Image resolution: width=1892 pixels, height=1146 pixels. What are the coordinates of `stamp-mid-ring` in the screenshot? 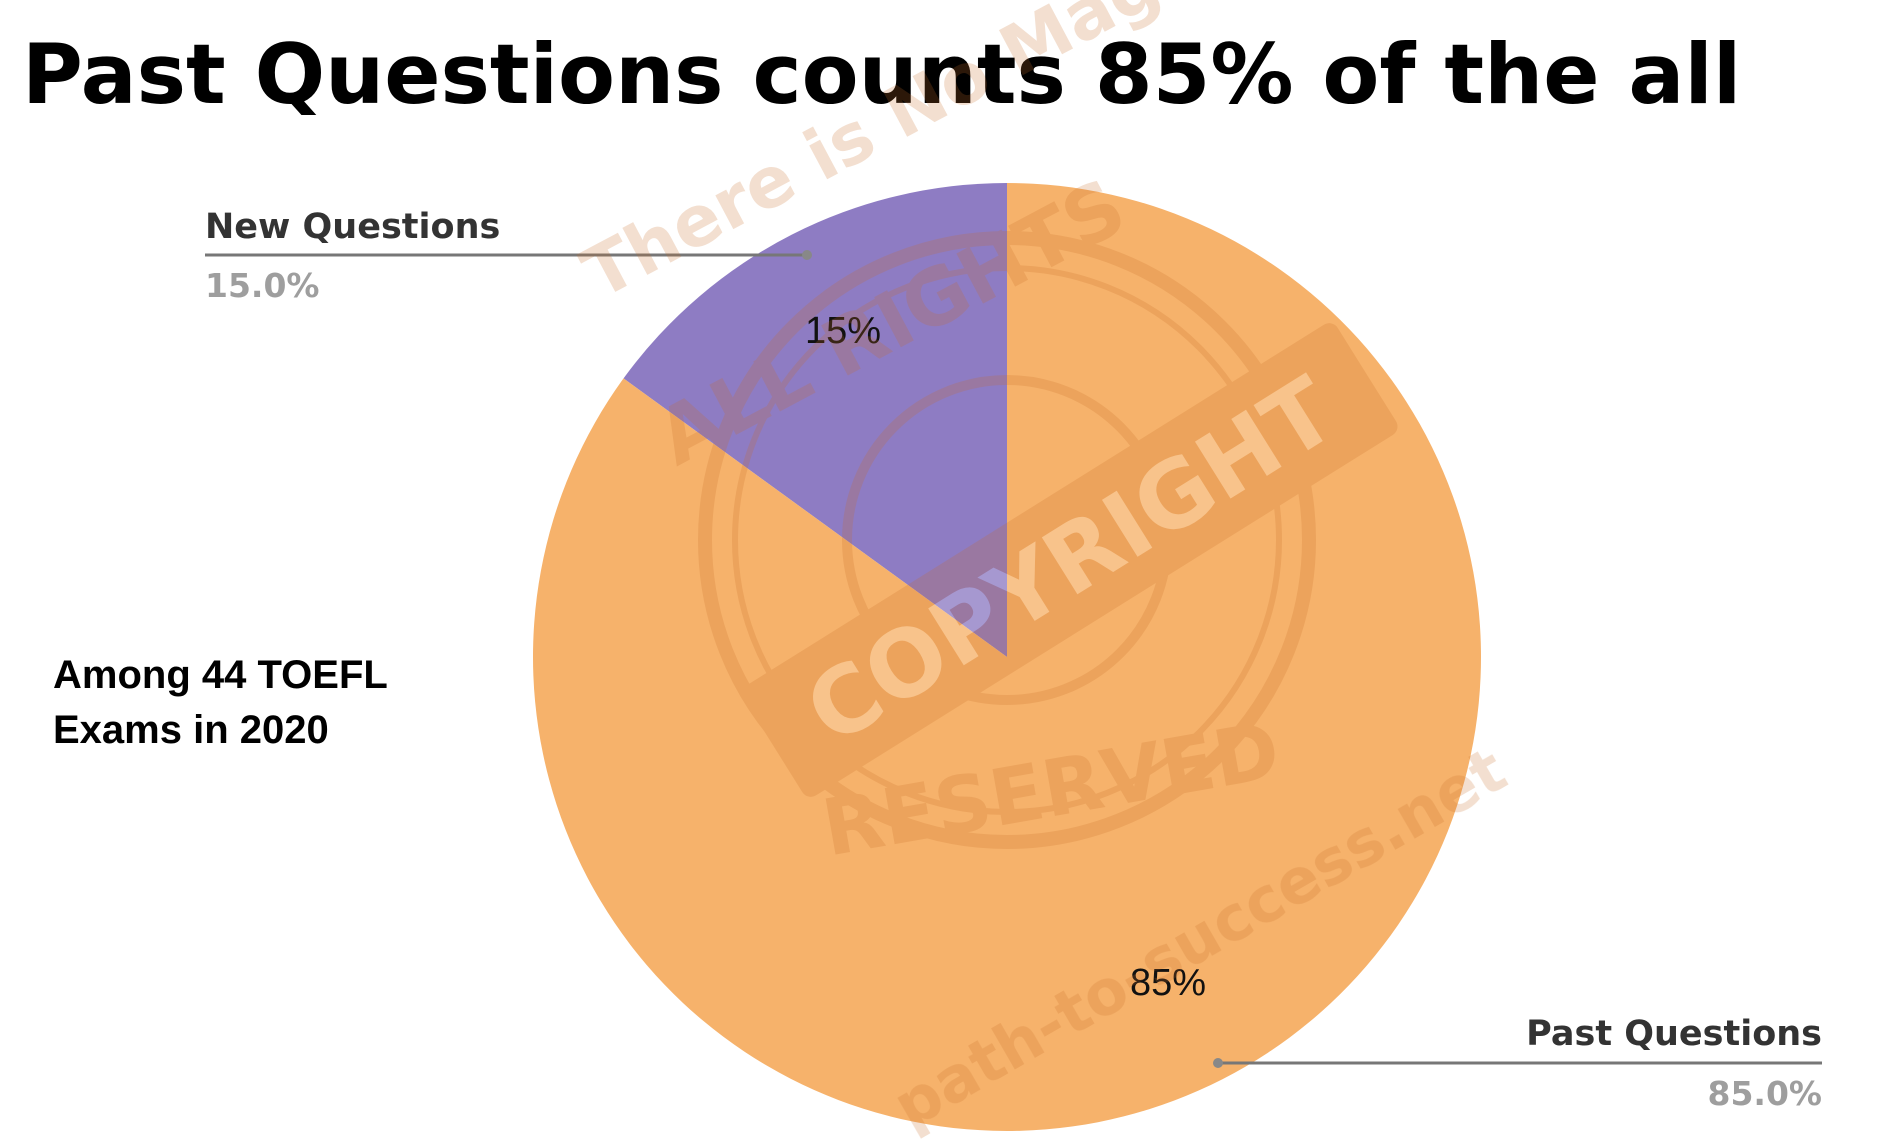 It's located at (1007, 540).